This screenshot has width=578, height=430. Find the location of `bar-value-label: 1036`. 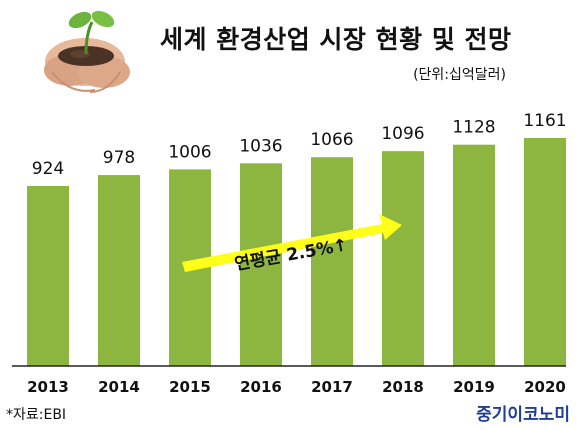

bar-value-label: 1036 is located at coordinates (260, 146).